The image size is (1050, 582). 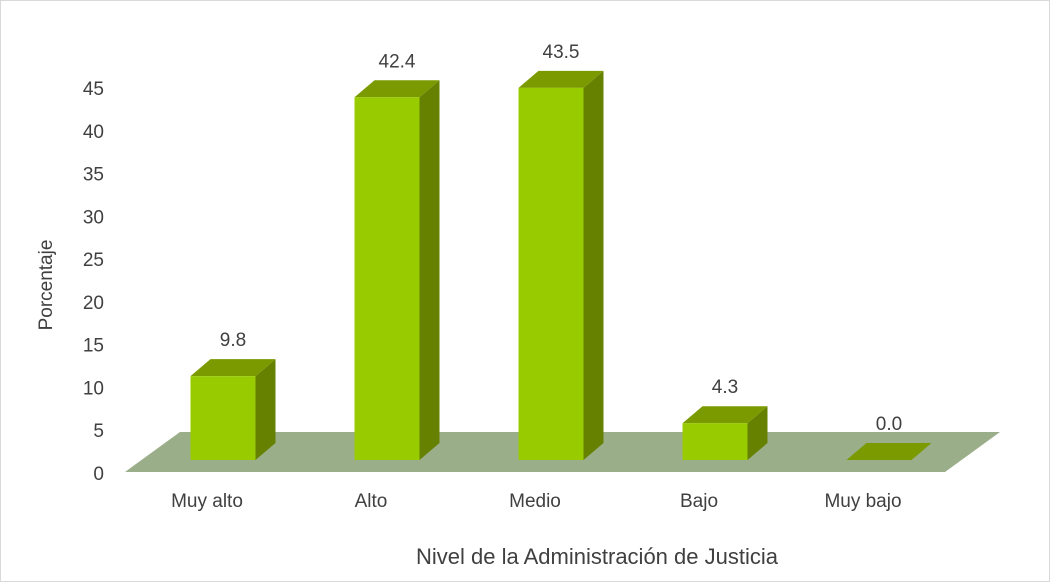 I want to click on value-label: 9.8, so click(x=233, y=340).